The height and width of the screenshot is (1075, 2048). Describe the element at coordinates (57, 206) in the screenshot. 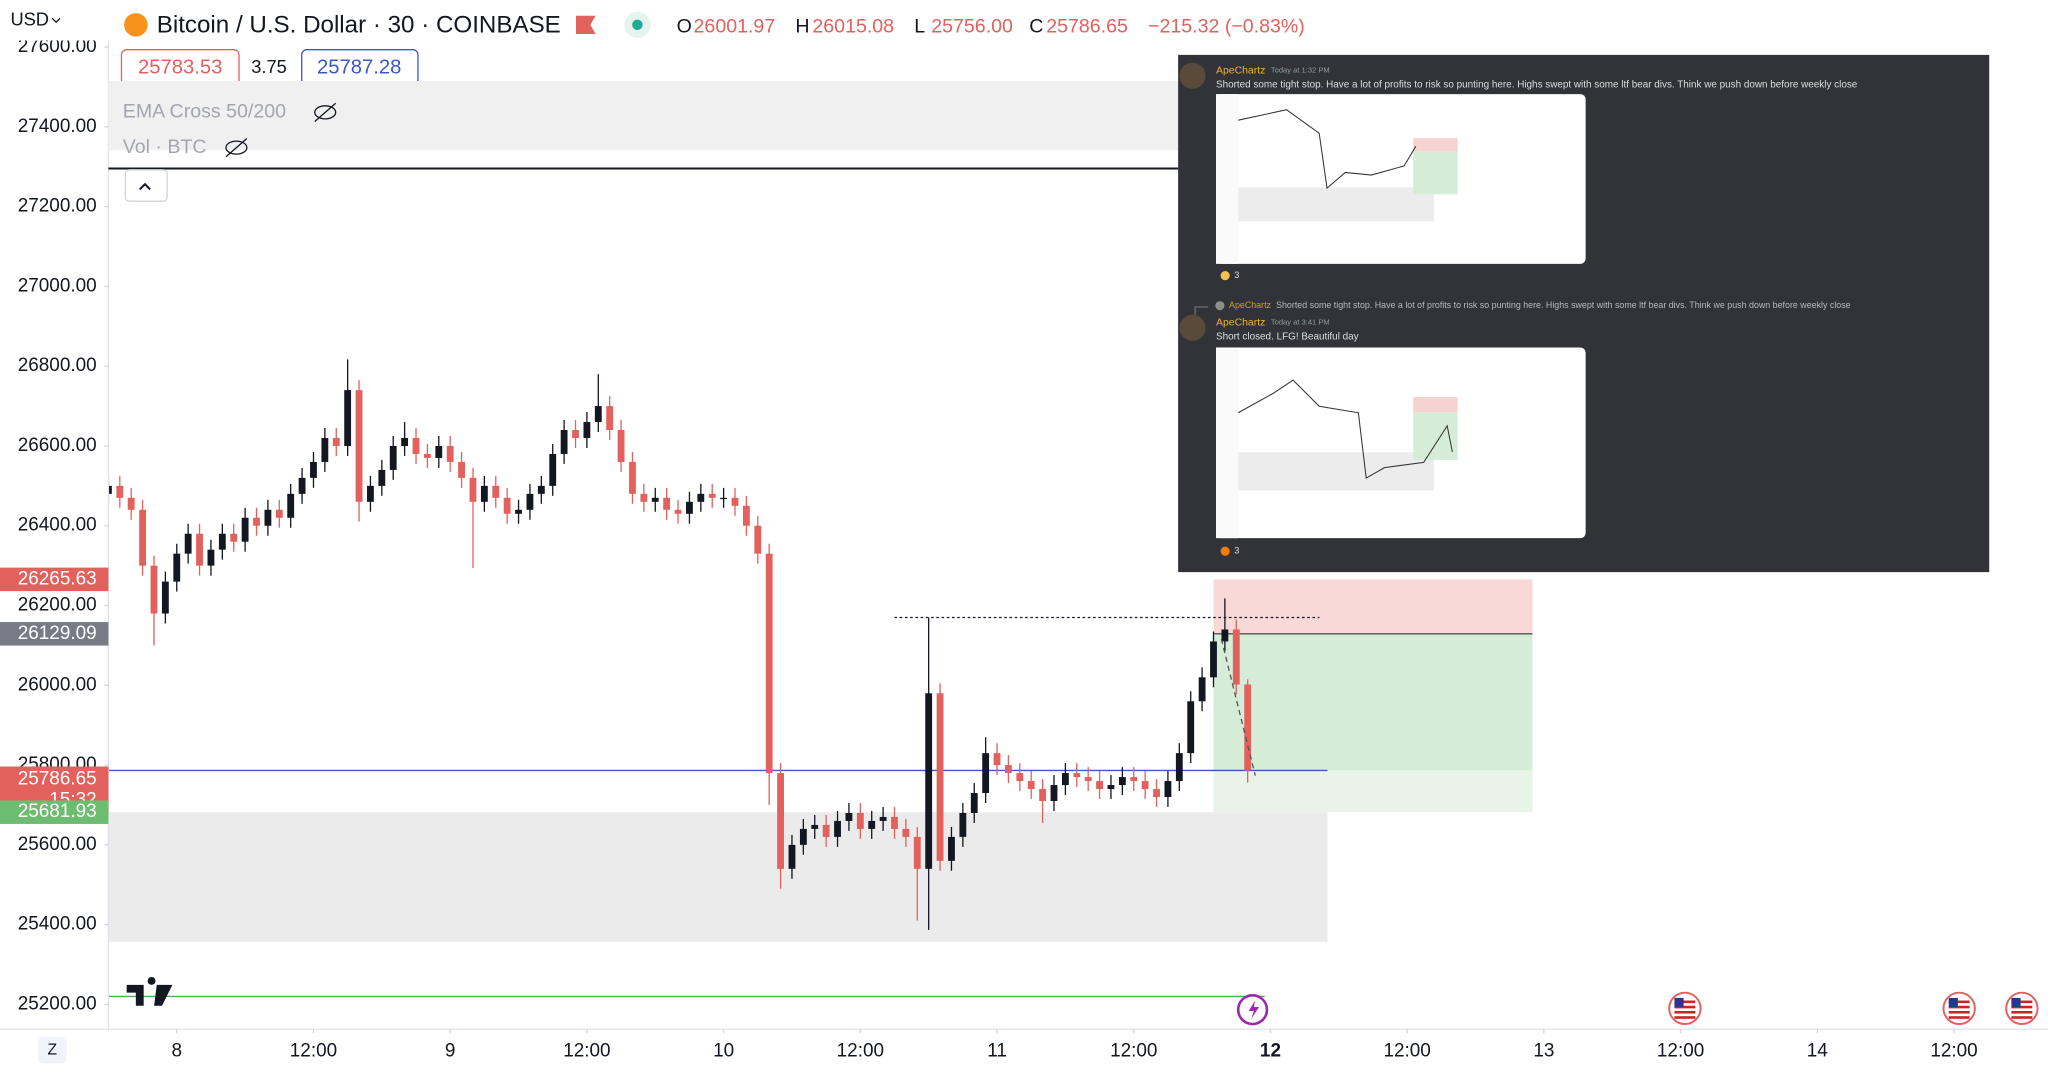

I see `y-tick-label: 27200.00` at that location.